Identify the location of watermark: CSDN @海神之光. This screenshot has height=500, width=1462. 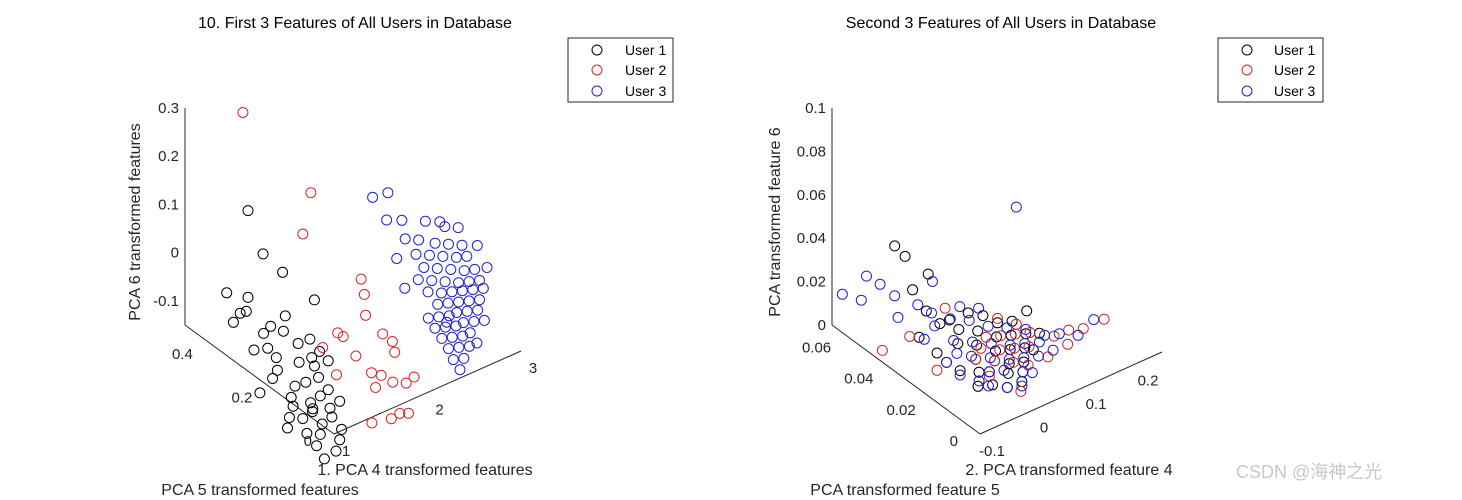
(1309, 472).